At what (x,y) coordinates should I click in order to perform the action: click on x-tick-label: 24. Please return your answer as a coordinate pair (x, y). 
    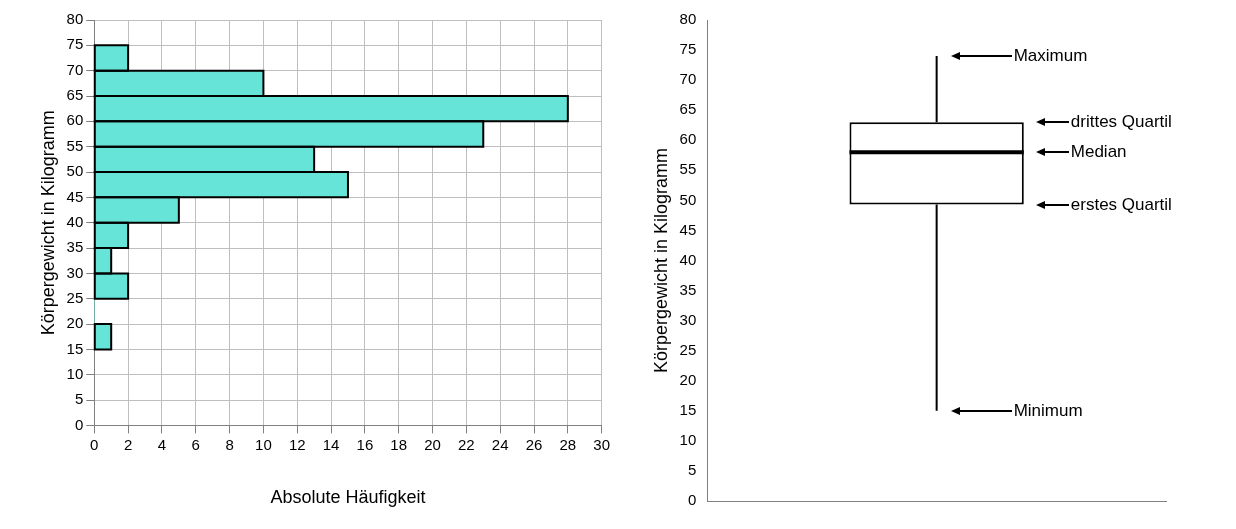
    Looking at the image, I should click on (500, 444).